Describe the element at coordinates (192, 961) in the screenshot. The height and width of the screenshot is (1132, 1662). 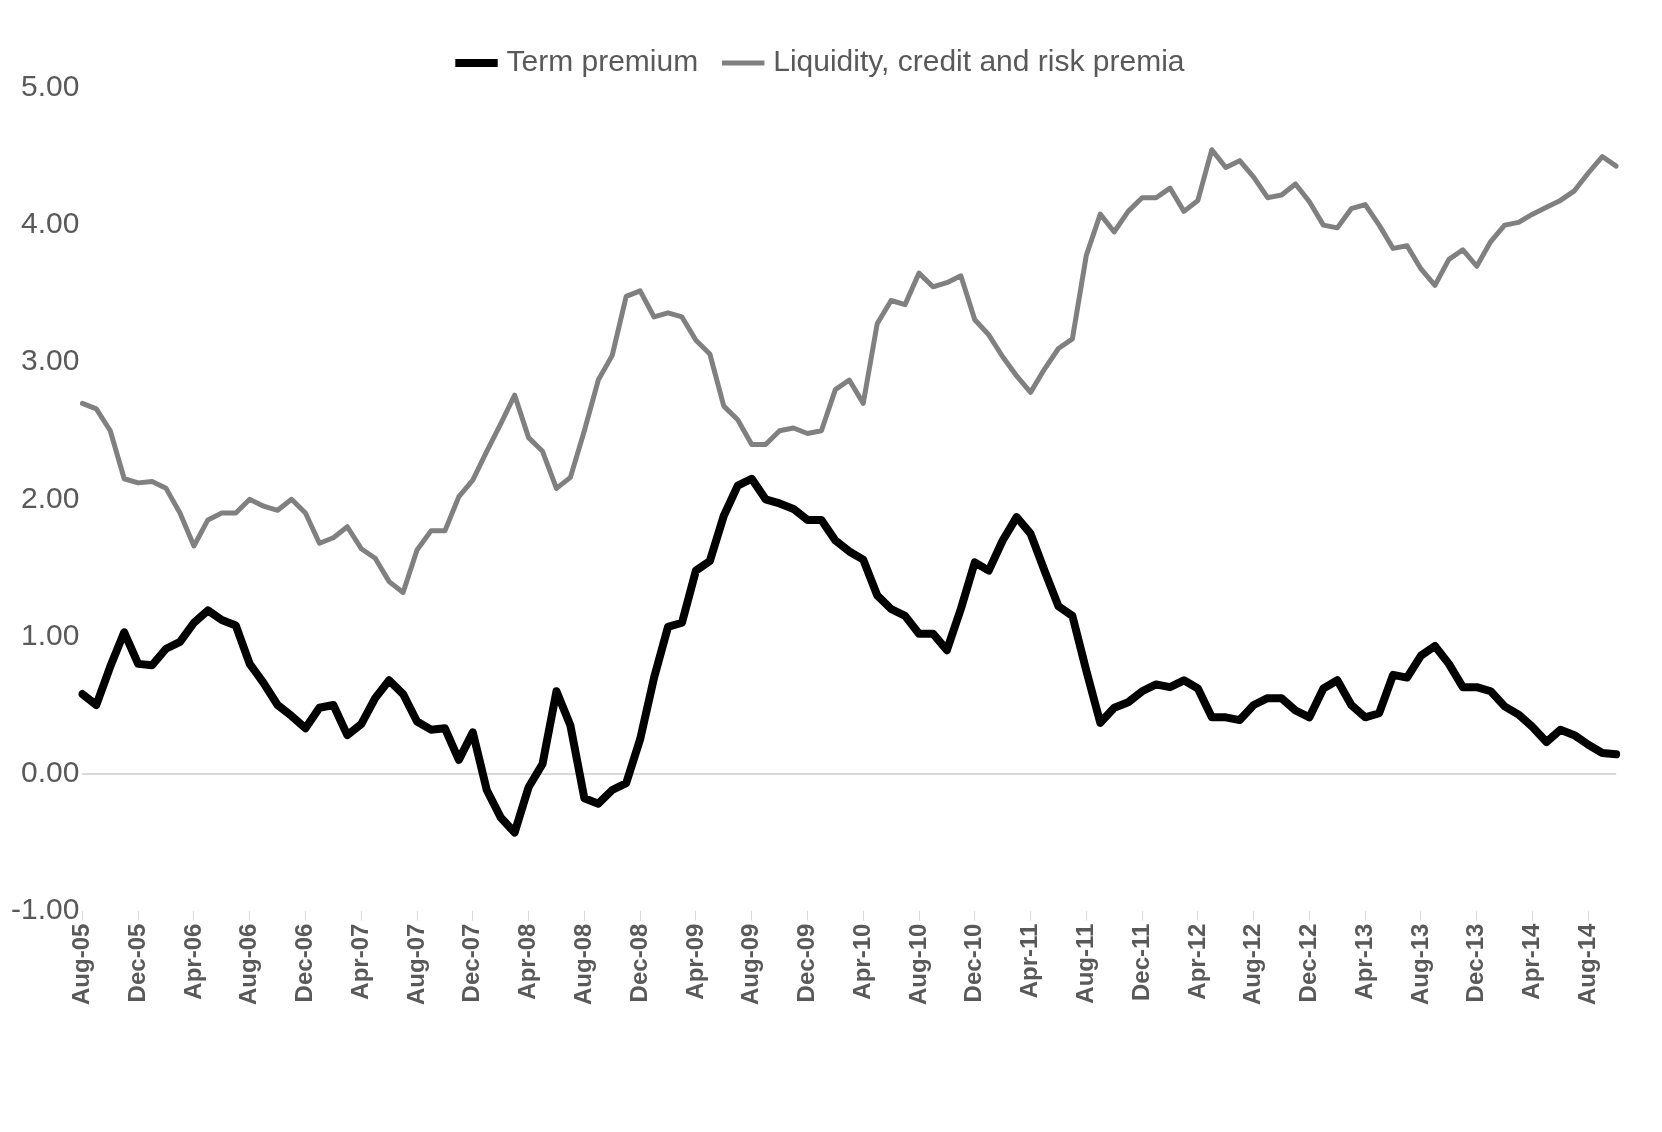
I see `x-tick-label: Apr-06` at that location.